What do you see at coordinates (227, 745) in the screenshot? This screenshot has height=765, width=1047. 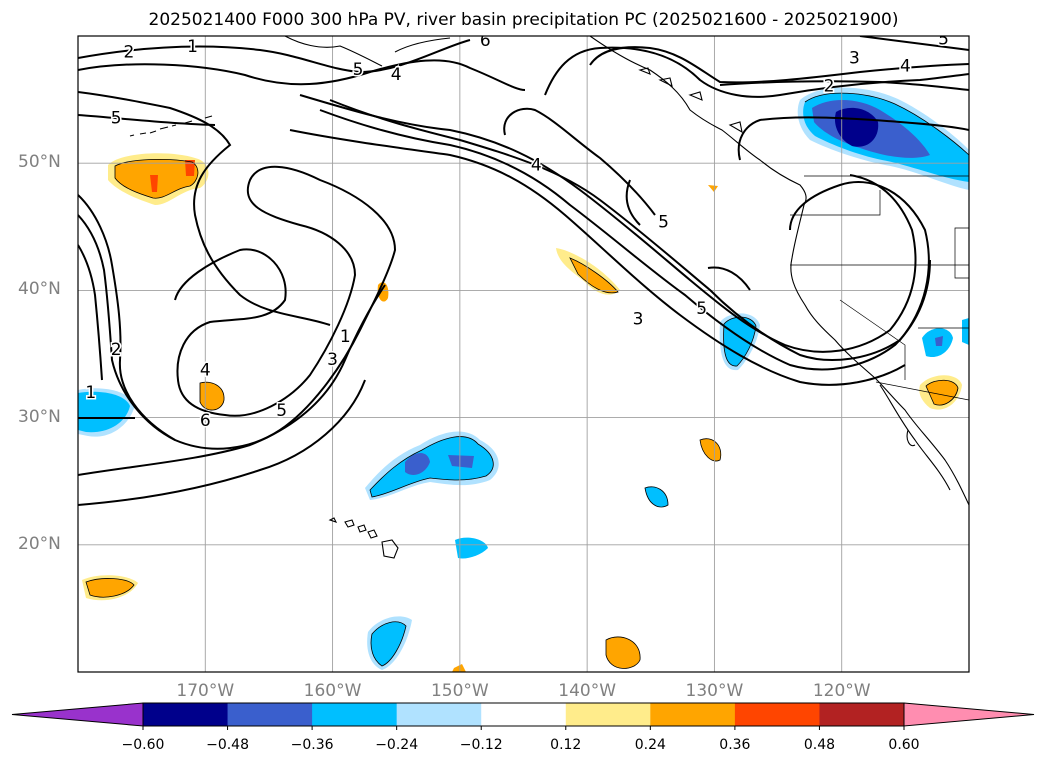 I see `colorbar-tick-label: −0.48` at bounding box center [227, 745].